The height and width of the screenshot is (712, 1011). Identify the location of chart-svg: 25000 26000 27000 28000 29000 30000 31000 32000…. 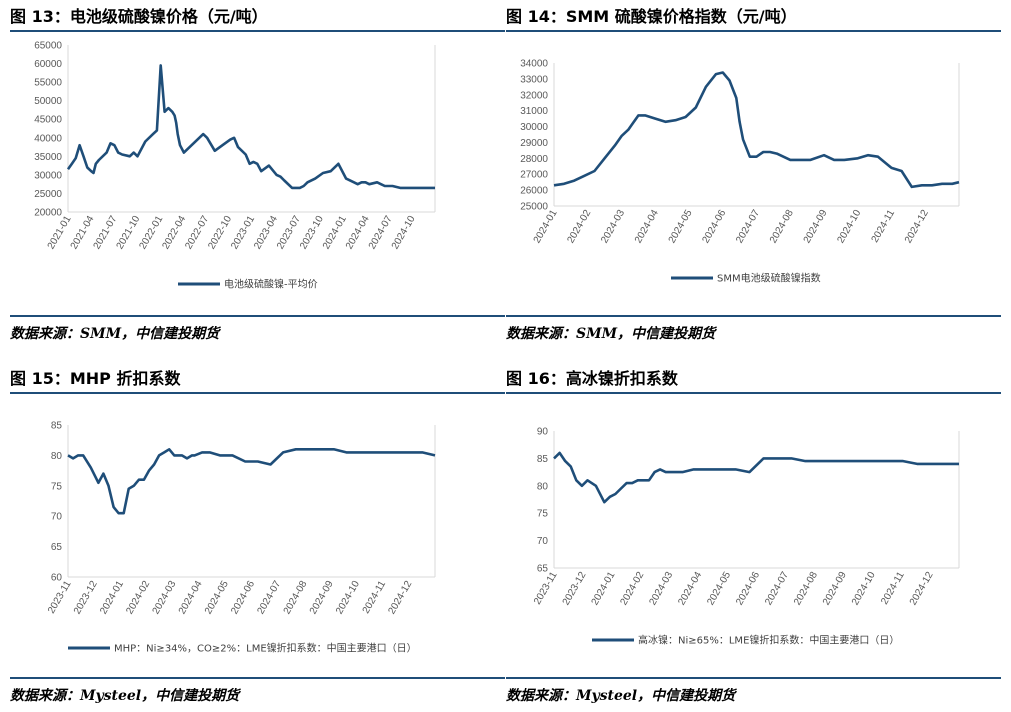
(740, 172).